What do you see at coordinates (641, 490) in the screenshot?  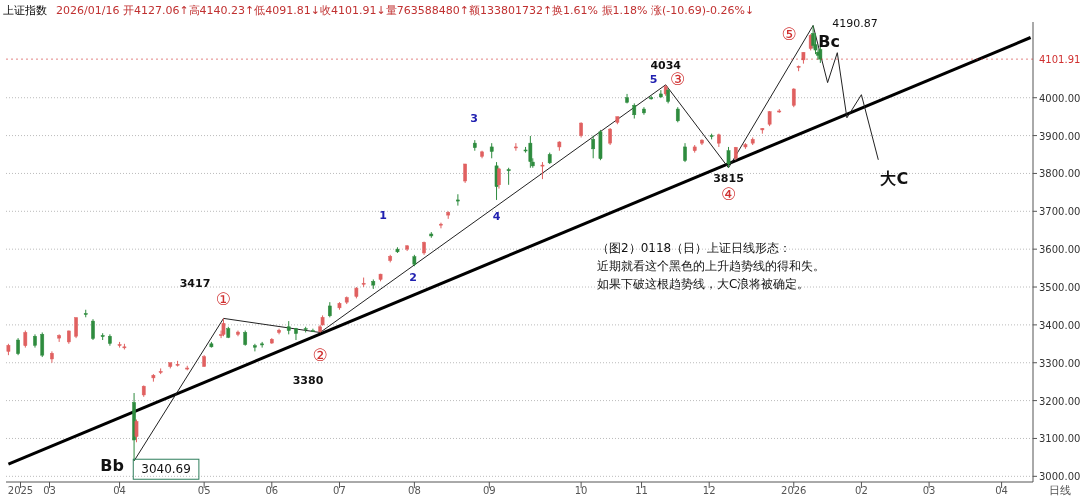 I see `x-tick-label: 11` at bounding box center [641, 490].